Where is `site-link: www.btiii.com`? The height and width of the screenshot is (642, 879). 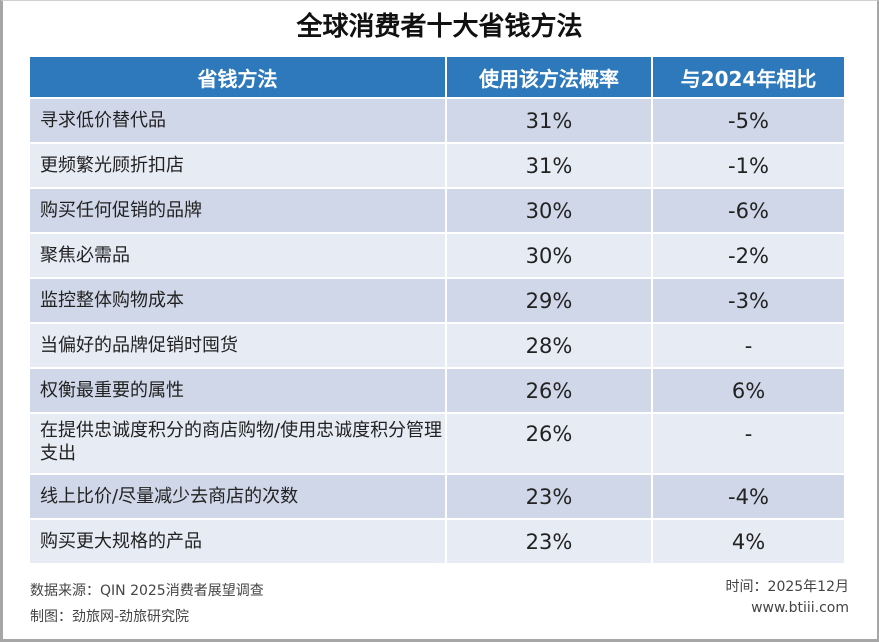
site-link: www.btiii.com is located at coordinates (800, 608).